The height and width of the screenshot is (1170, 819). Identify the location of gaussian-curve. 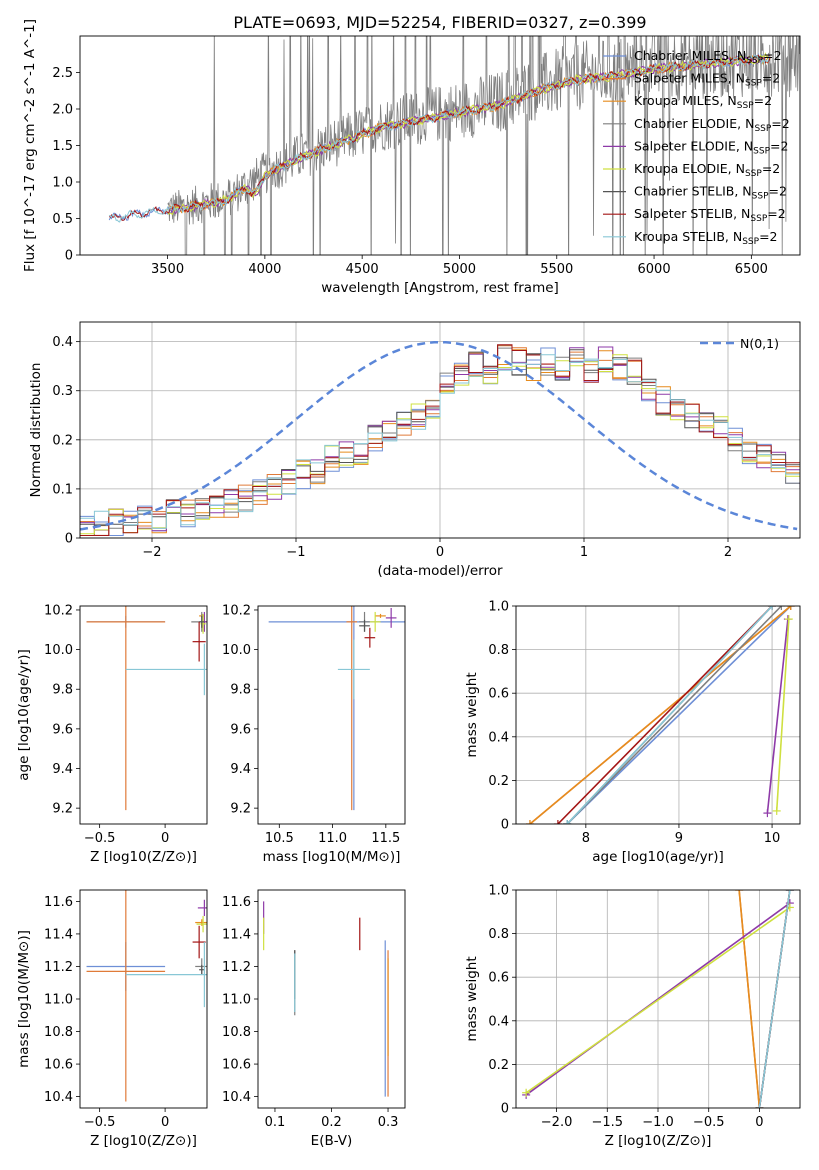
(439, 435).